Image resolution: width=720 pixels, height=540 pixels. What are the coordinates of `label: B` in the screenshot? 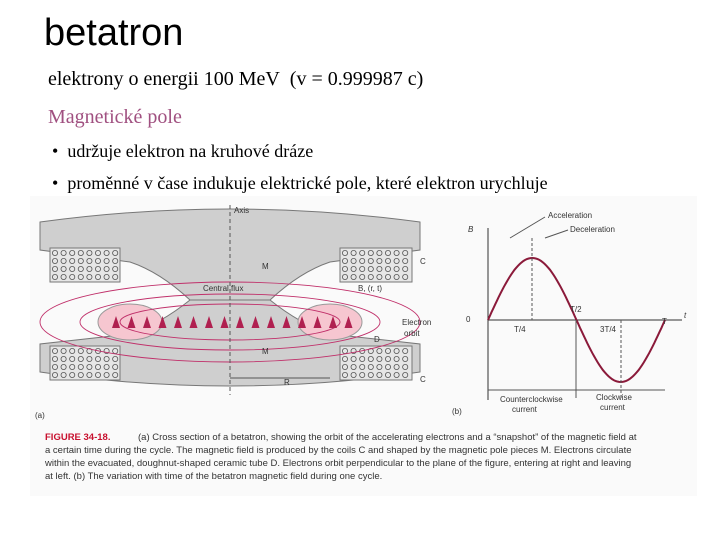 It's located at (471, 229).